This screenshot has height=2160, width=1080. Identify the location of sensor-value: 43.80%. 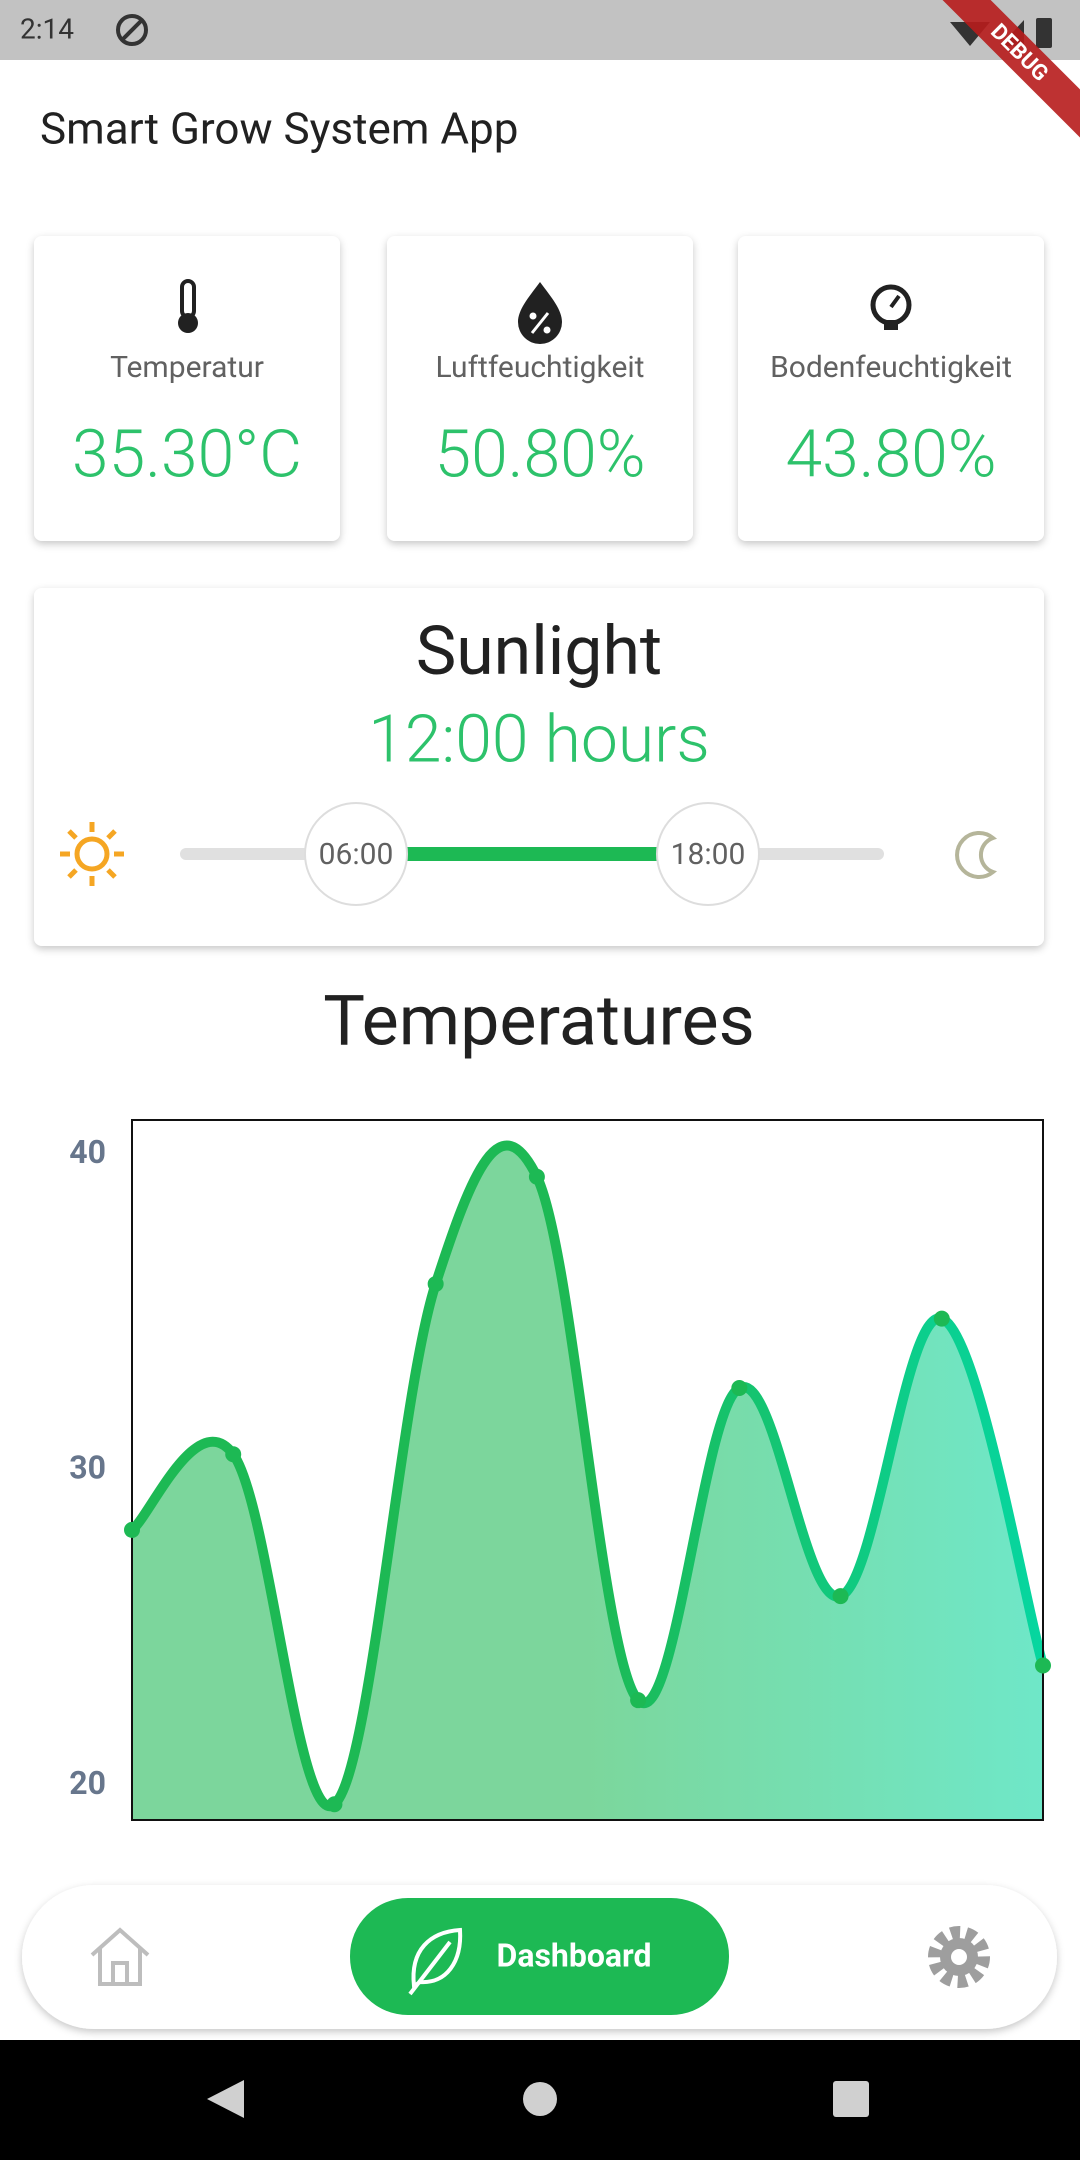
(890, 454).